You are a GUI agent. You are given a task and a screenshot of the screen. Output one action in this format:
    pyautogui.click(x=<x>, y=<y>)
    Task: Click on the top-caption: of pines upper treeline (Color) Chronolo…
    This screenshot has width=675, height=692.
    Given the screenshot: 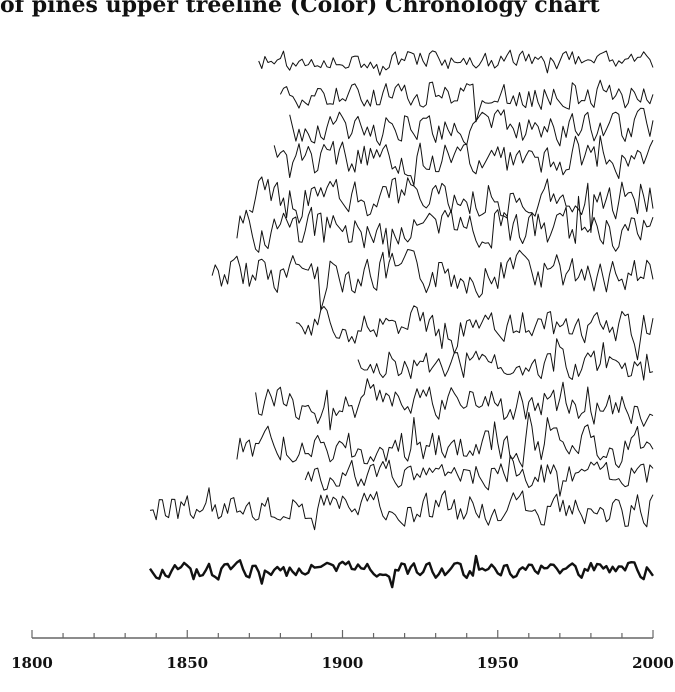 What is the action you would take?
    pyautogui.click(x=300, y=9)
    